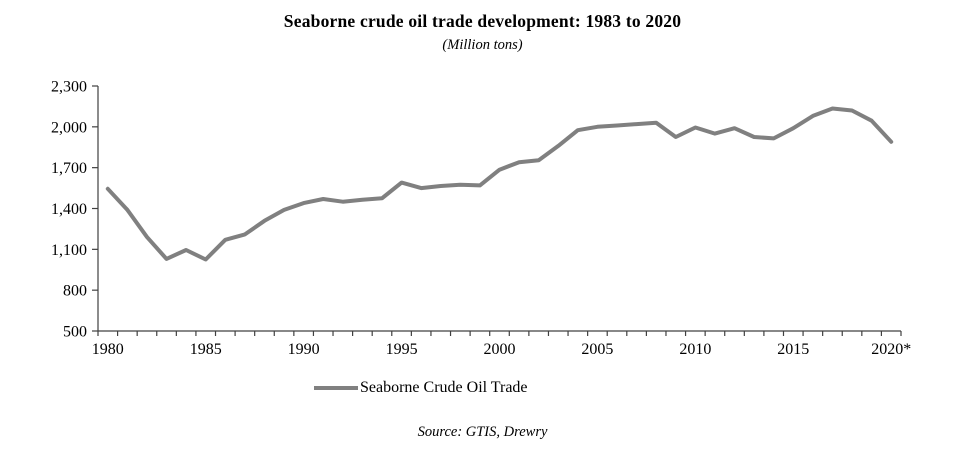 This screenshot has height=452, width=965. Describe the element at coordinates (75, 332) in the screenshot. I see `y-axis-tick-label: 500` at that location.